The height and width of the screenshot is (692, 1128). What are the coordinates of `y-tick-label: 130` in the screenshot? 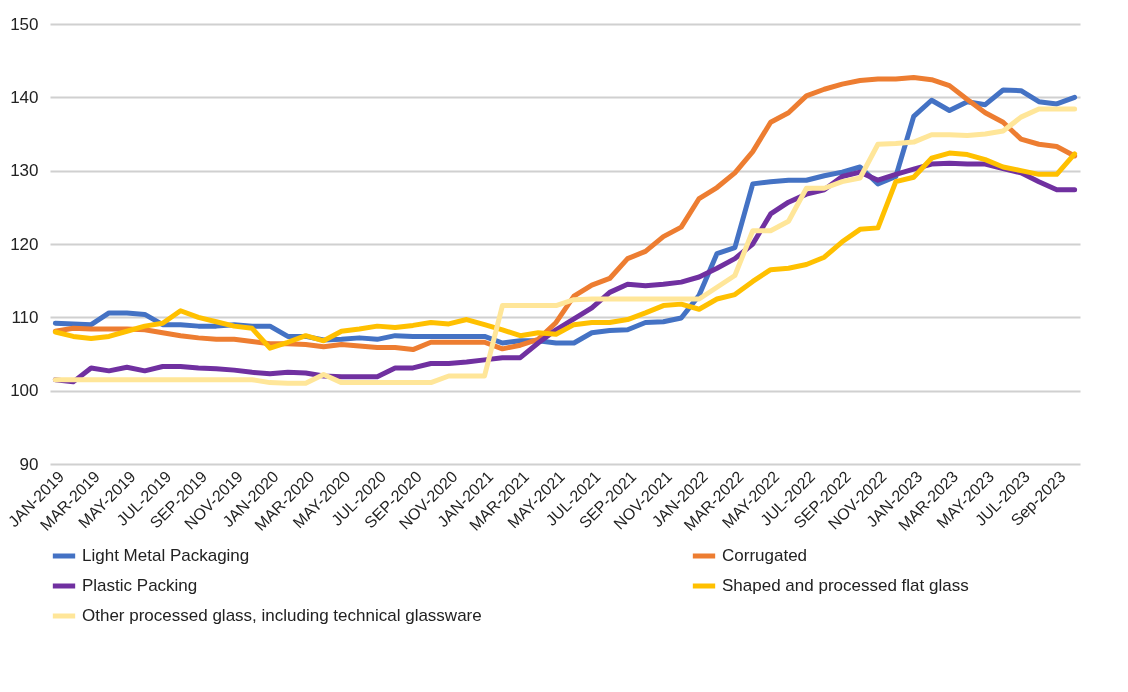 It's located at (24, 171).